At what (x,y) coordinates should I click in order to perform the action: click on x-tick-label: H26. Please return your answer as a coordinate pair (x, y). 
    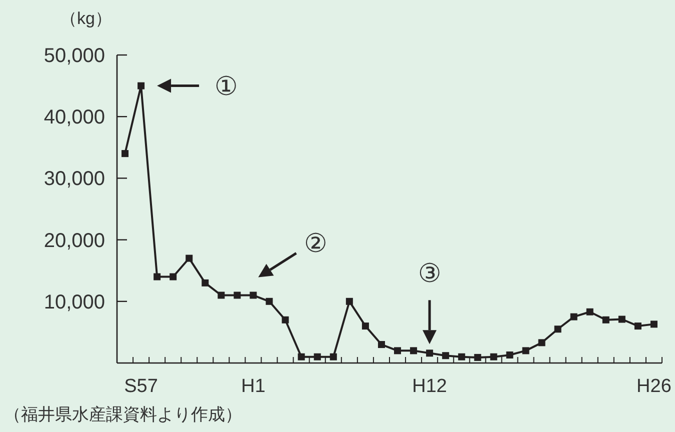
    Looking at the image, I should click on (654, 386).